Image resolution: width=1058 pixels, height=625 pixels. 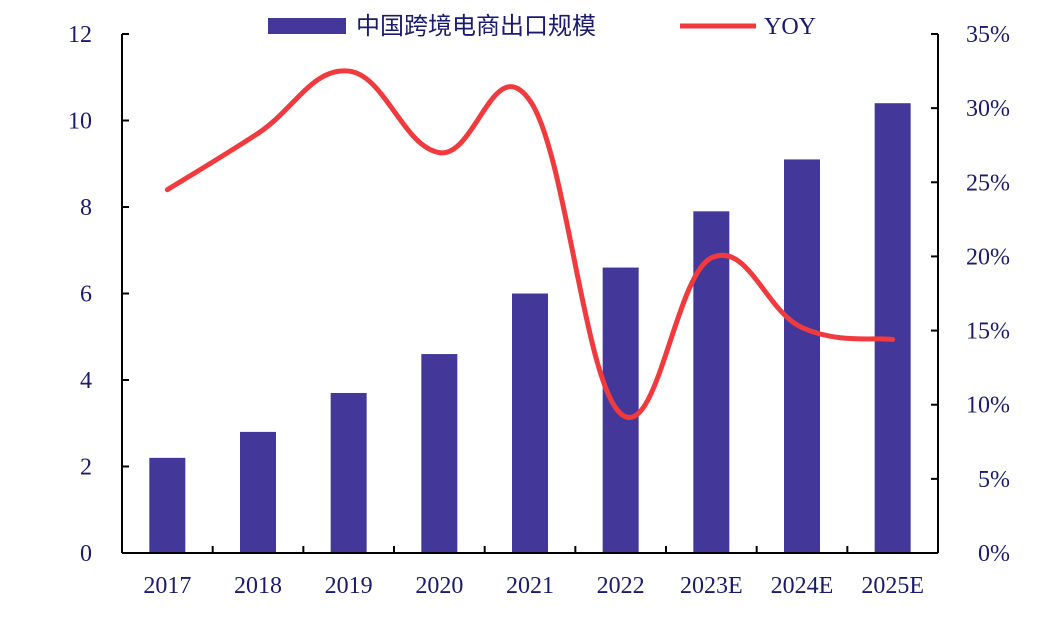 What do you see at coordinates (988, 35) in the screenshot?
I see `right-tick-label: 35%` at bounding box center [988, 35].